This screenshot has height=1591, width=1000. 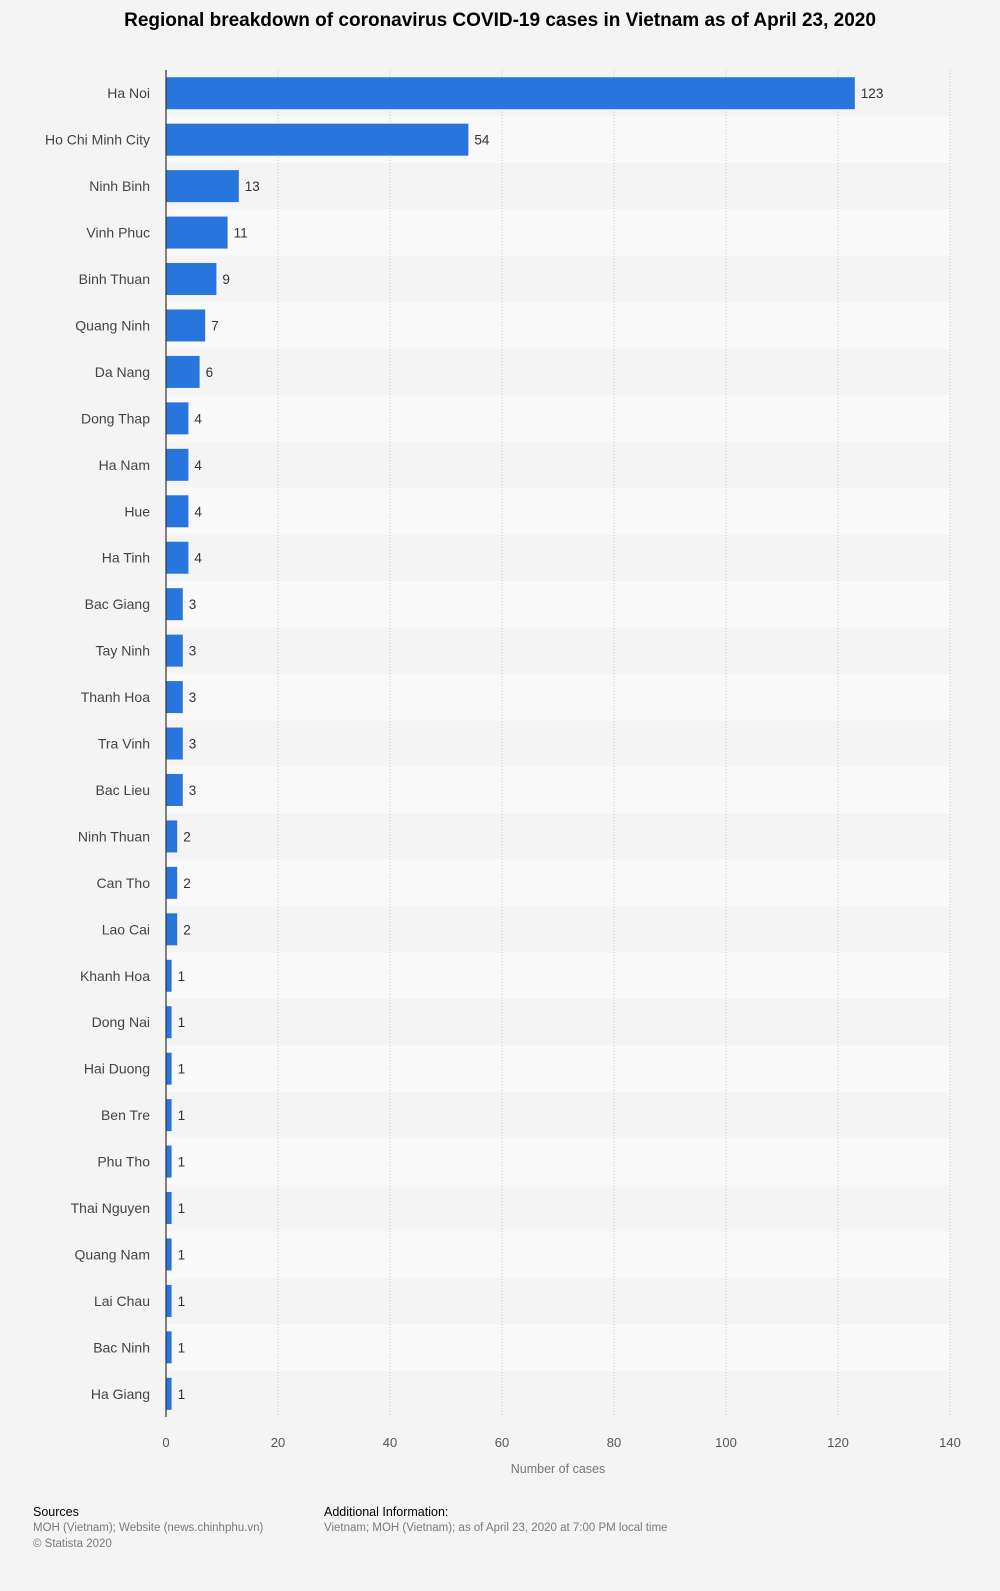 What do you see at coordinates (120, 1394) in the screenshot?
I see `category-label: Ha Giang` at bounding box center [120, 1394].